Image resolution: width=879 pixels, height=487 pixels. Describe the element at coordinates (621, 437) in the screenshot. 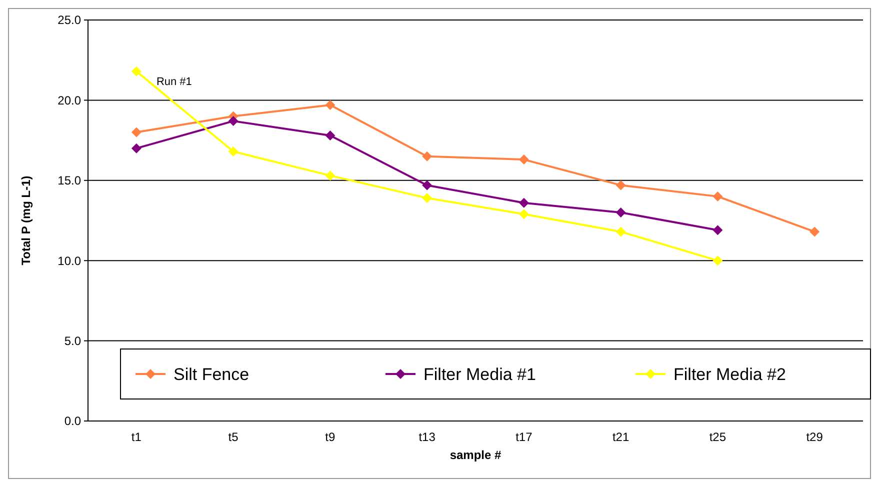

I see `x-tick-label: t21` at that location.